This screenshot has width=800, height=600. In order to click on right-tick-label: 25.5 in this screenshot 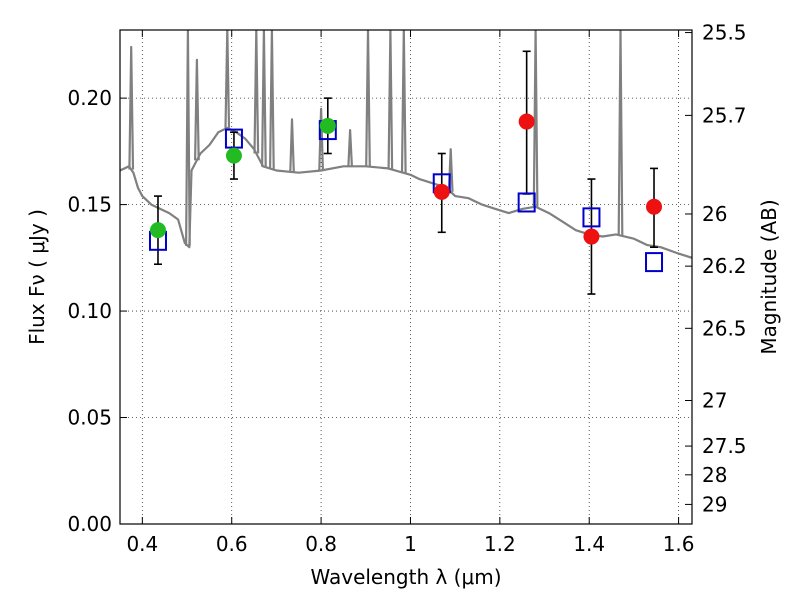, I will do `click(724, 33)`.